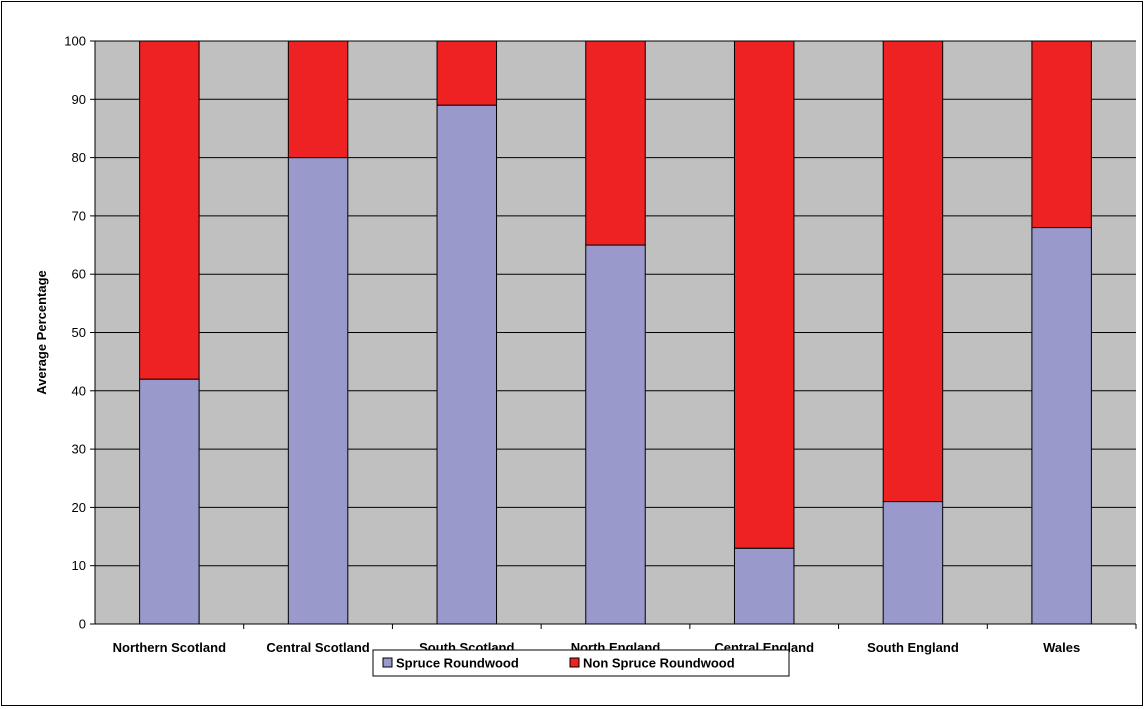  Describe the element at coordinates (79, 274) in the screenshot. I see `y-tick-label: 60` at that location.